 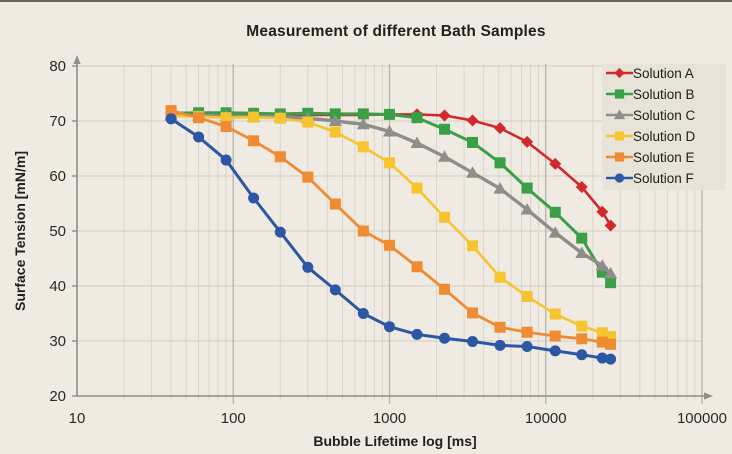 I want to click on legend-box, so click(x=664, y=127).